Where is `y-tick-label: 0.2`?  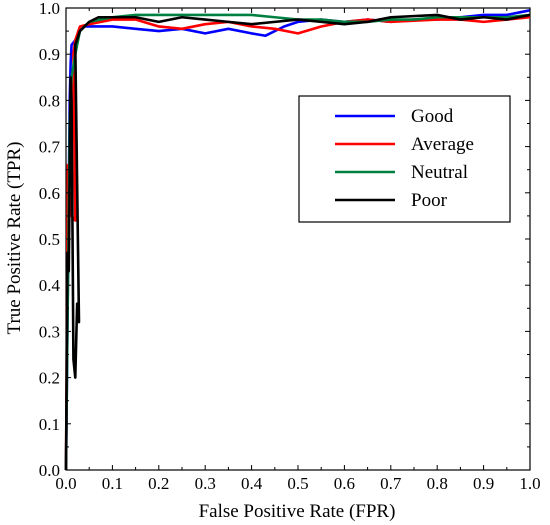 y-tick-label: 0.2 is located at coordinates (49, 378).